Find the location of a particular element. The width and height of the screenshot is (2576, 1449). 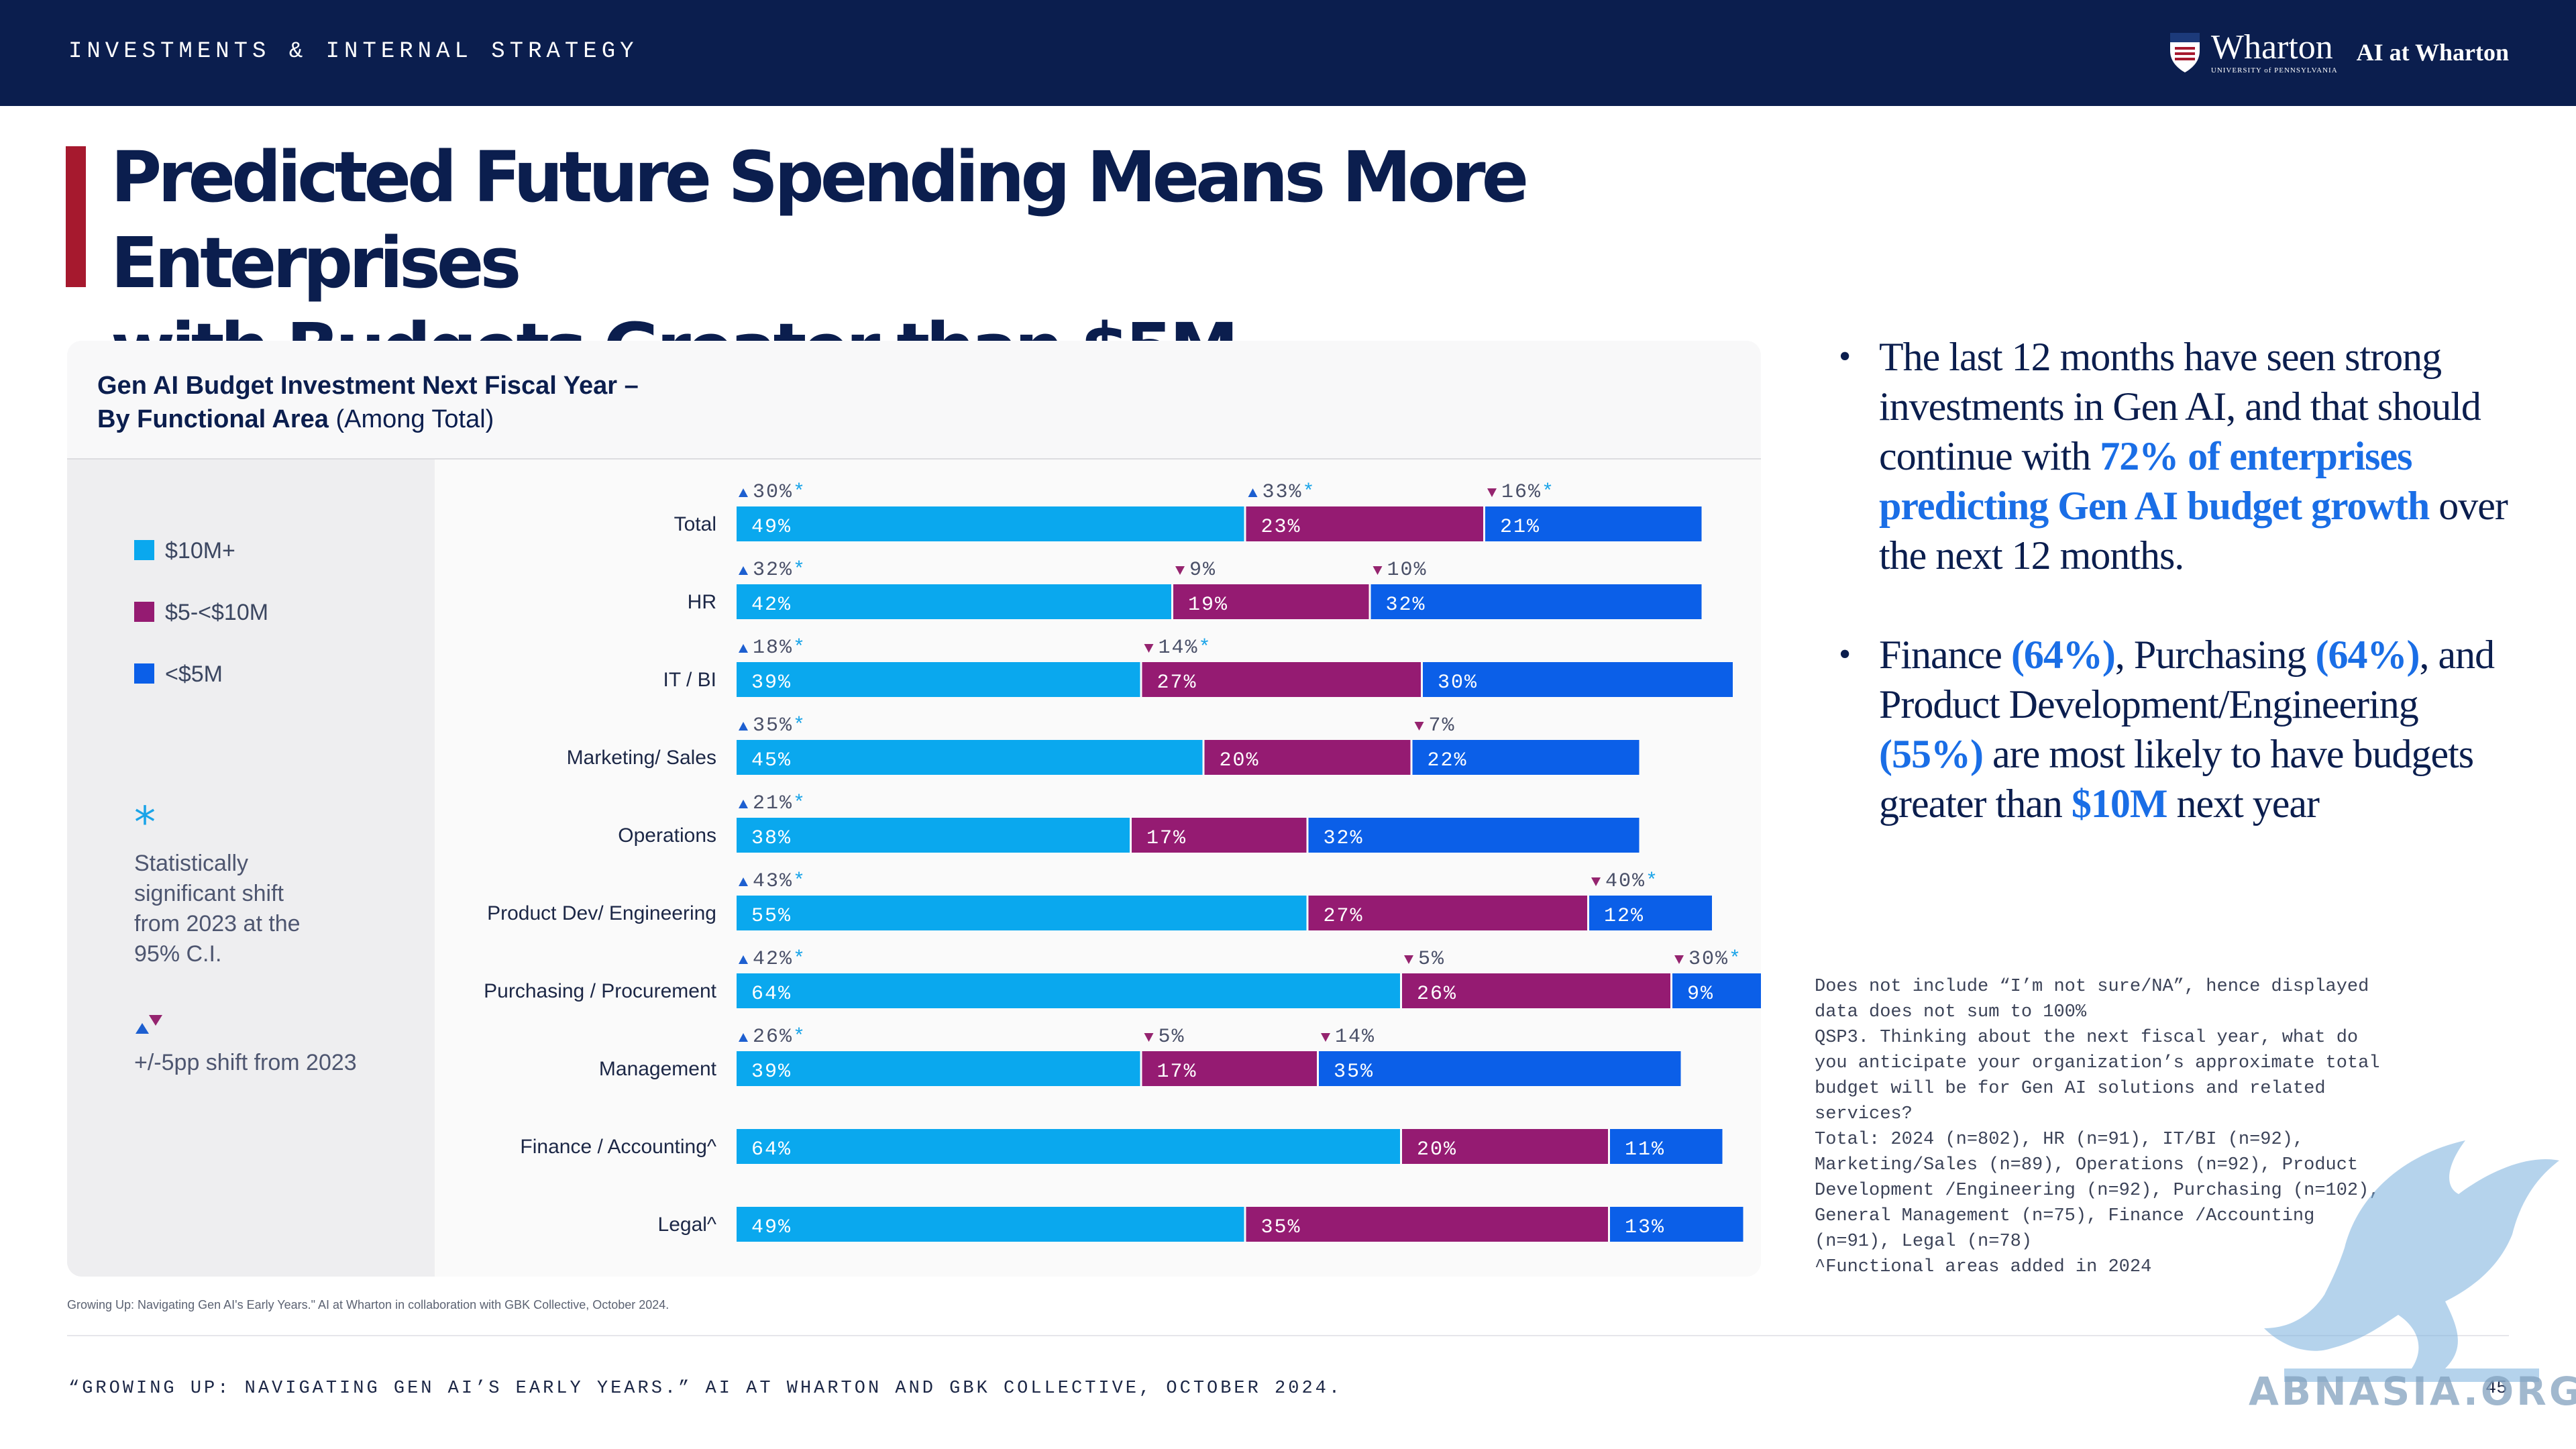

category-label: Total is located at coordinates (695, 524).